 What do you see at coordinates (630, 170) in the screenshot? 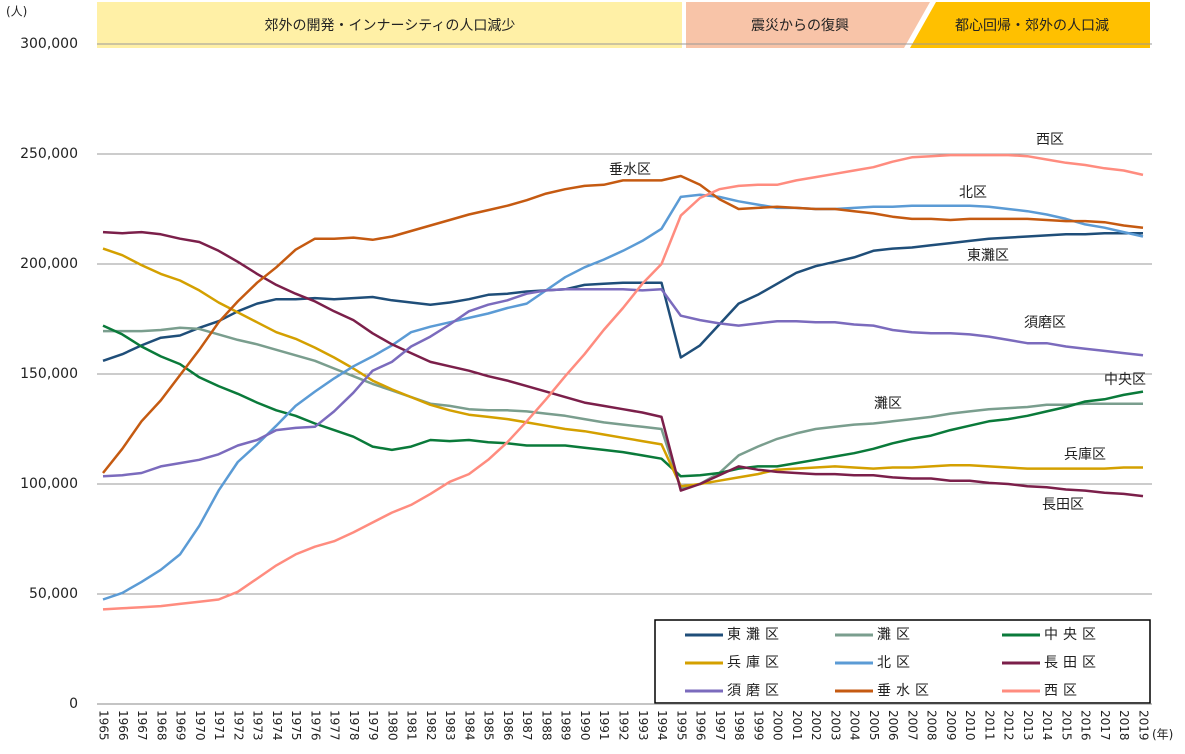
I see `series-annotation: 垂水区` at bounding box center [630, 170].